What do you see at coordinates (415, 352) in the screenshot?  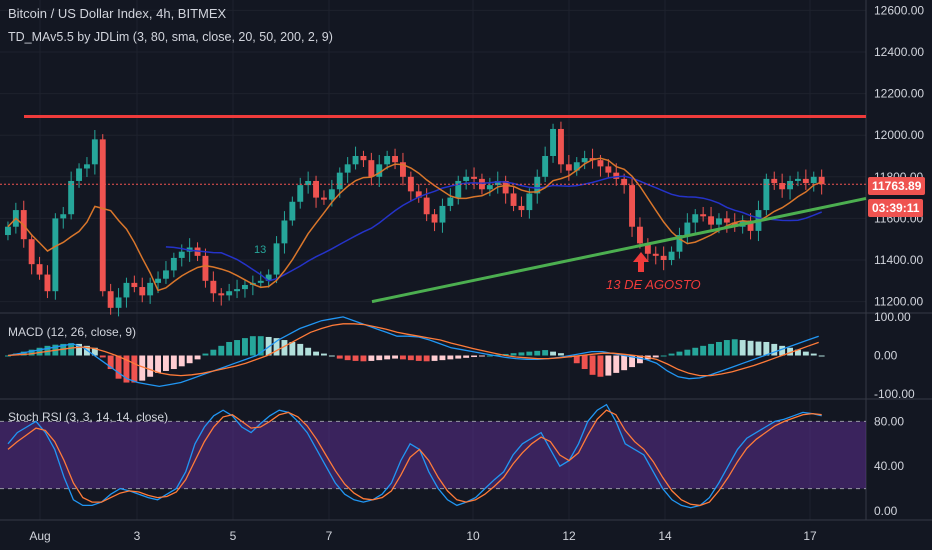 I see `macd-pane` at bounding box center [415, 352].